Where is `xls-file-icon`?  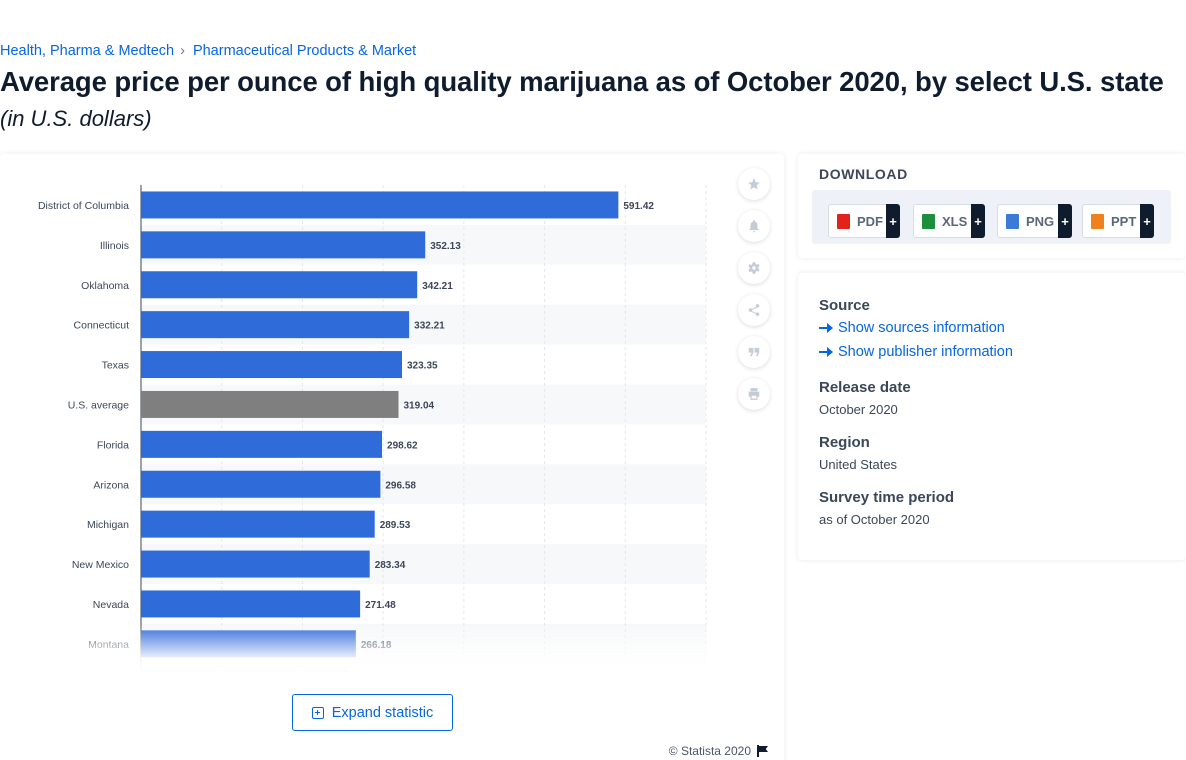 xls-file-icon is located at coordinates (928, 221).